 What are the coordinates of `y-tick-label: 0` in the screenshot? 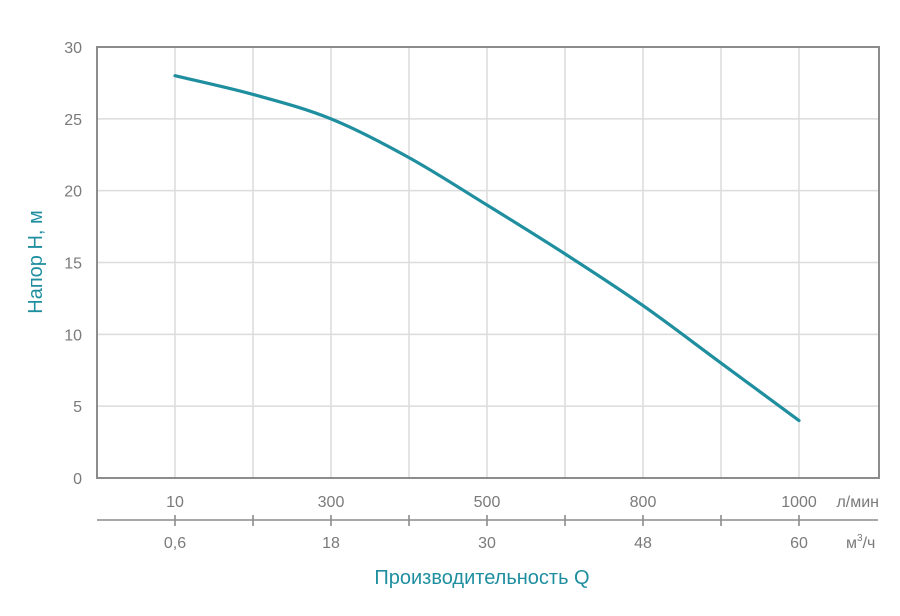 It's located at (77, 479).